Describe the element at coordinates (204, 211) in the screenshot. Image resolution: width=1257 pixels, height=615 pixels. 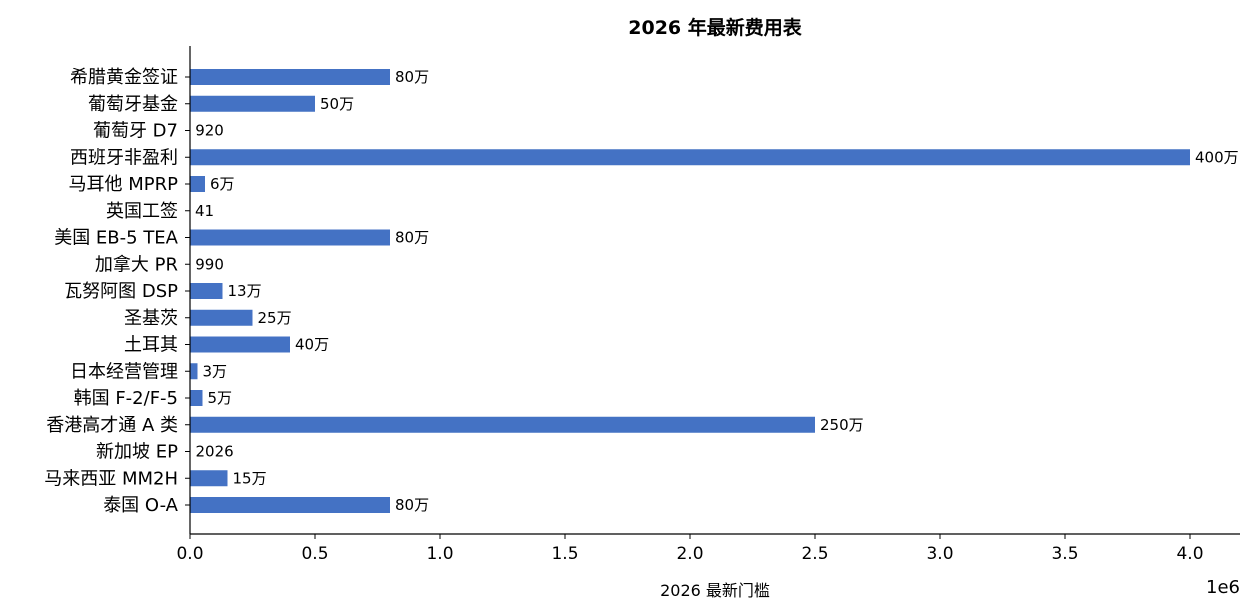
I see `data-label-5: 41` at that location.